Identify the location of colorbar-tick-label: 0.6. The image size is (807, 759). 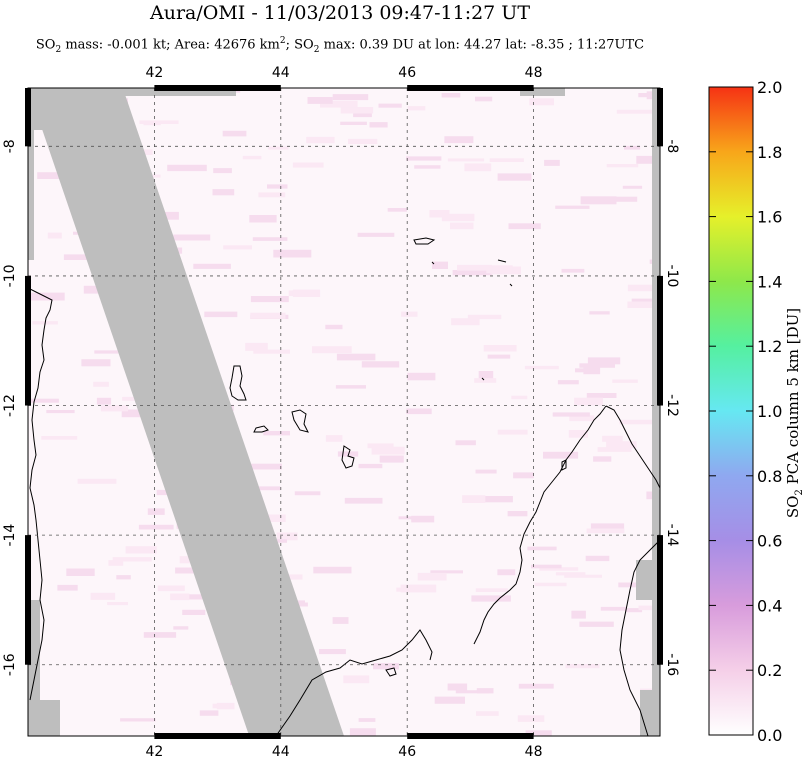
(769, 541).